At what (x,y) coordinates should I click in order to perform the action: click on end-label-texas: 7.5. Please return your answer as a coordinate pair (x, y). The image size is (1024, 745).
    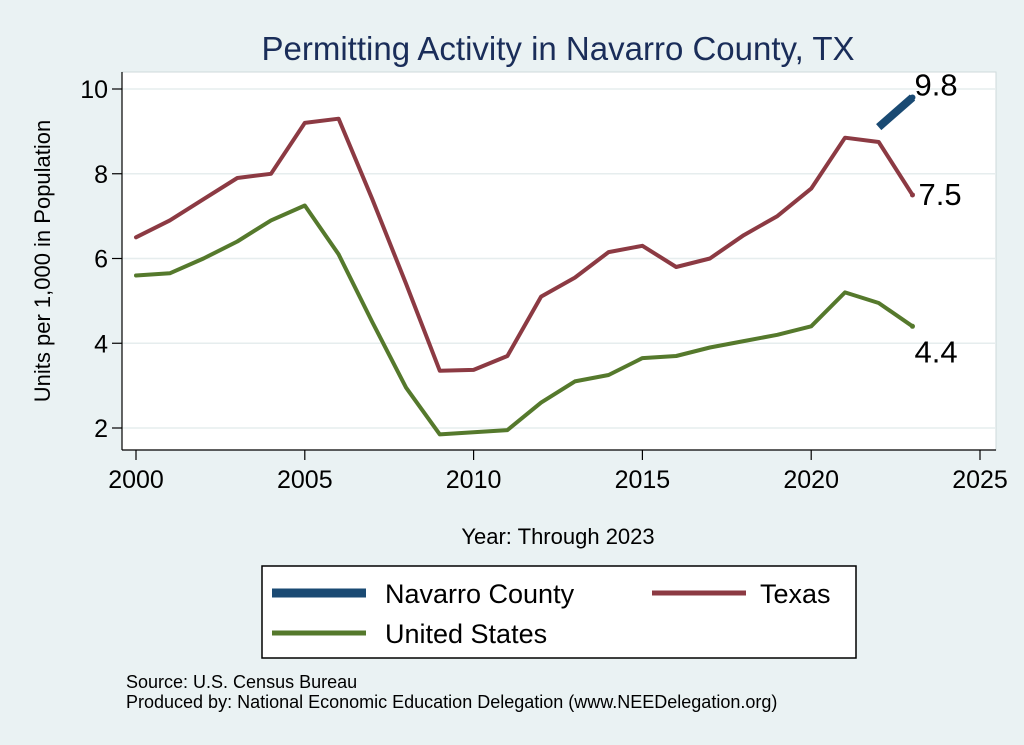
    Looking at the image, I should click on (939, 194).